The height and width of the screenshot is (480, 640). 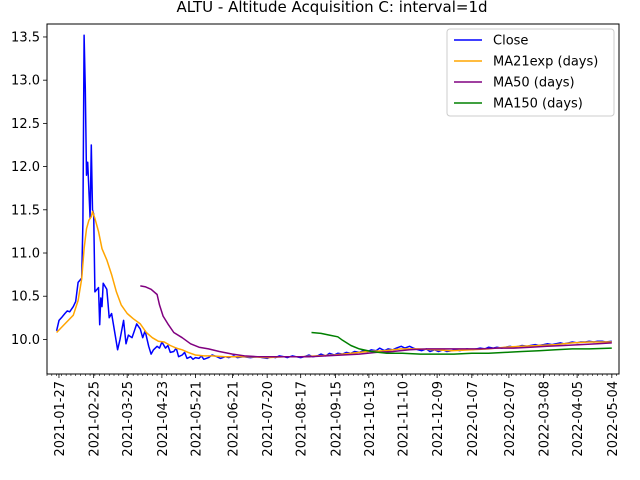 What do you see at coordinates (545, 419) in the screenshot?
I see `x-tick-label: 2022-03-08` at bounding box center [545, 419].